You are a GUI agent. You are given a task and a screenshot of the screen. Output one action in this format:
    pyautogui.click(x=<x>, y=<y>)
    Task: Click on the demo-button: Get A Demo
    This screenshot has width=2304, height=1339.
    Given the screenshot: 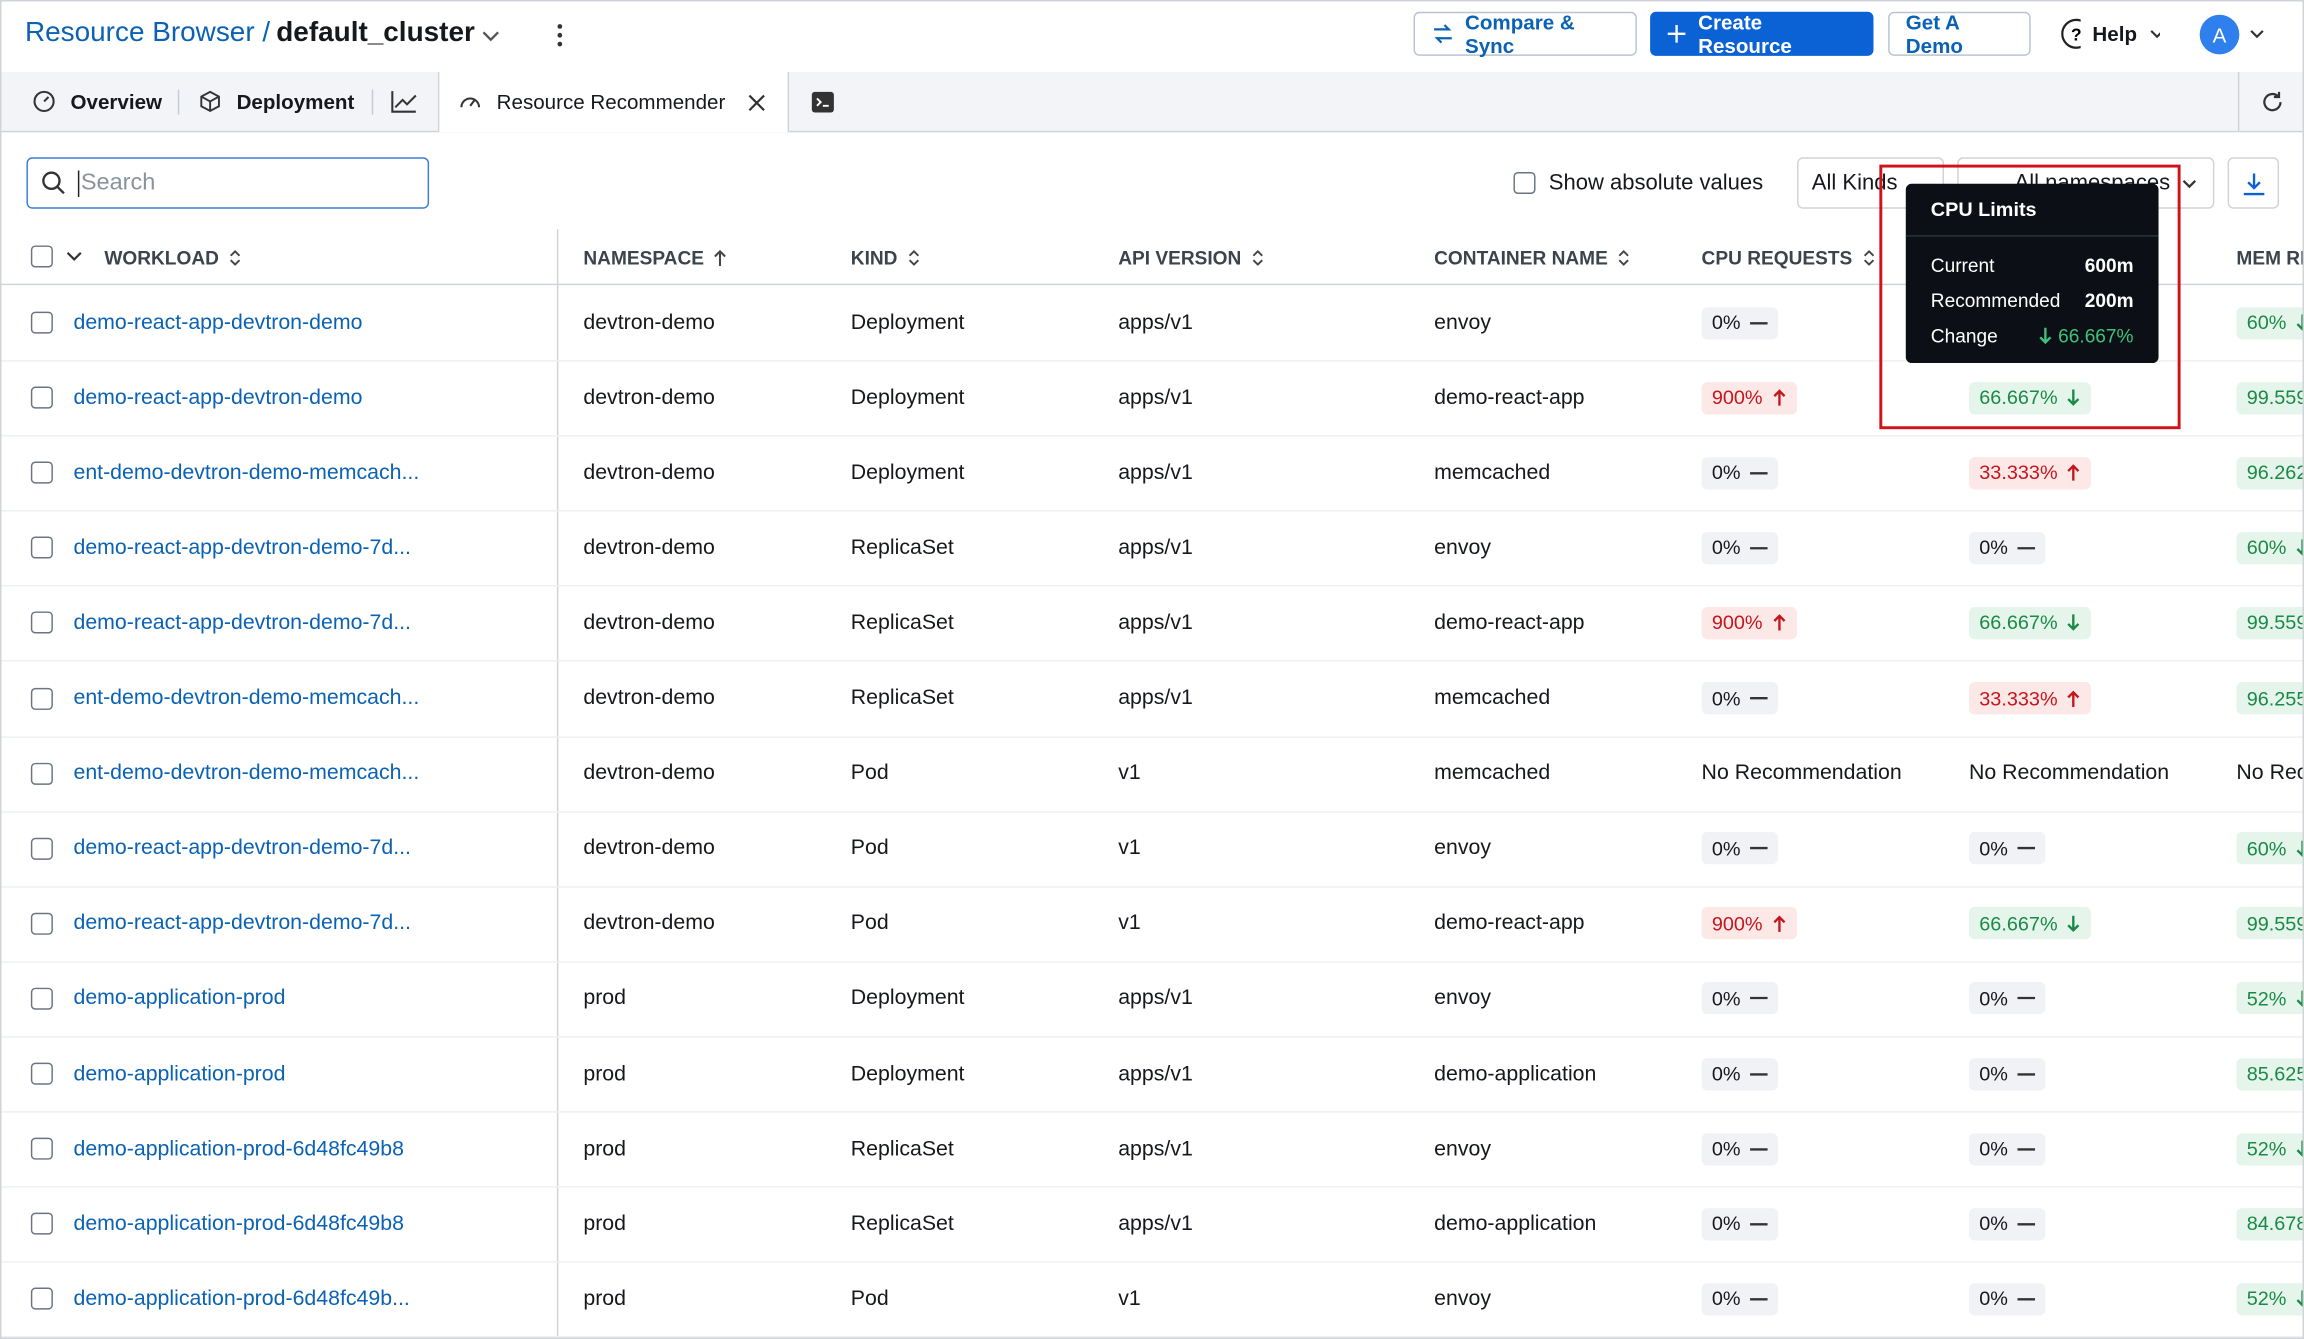 What is the action you would take?
    pyautogui.click(x=1959, y=33)
    